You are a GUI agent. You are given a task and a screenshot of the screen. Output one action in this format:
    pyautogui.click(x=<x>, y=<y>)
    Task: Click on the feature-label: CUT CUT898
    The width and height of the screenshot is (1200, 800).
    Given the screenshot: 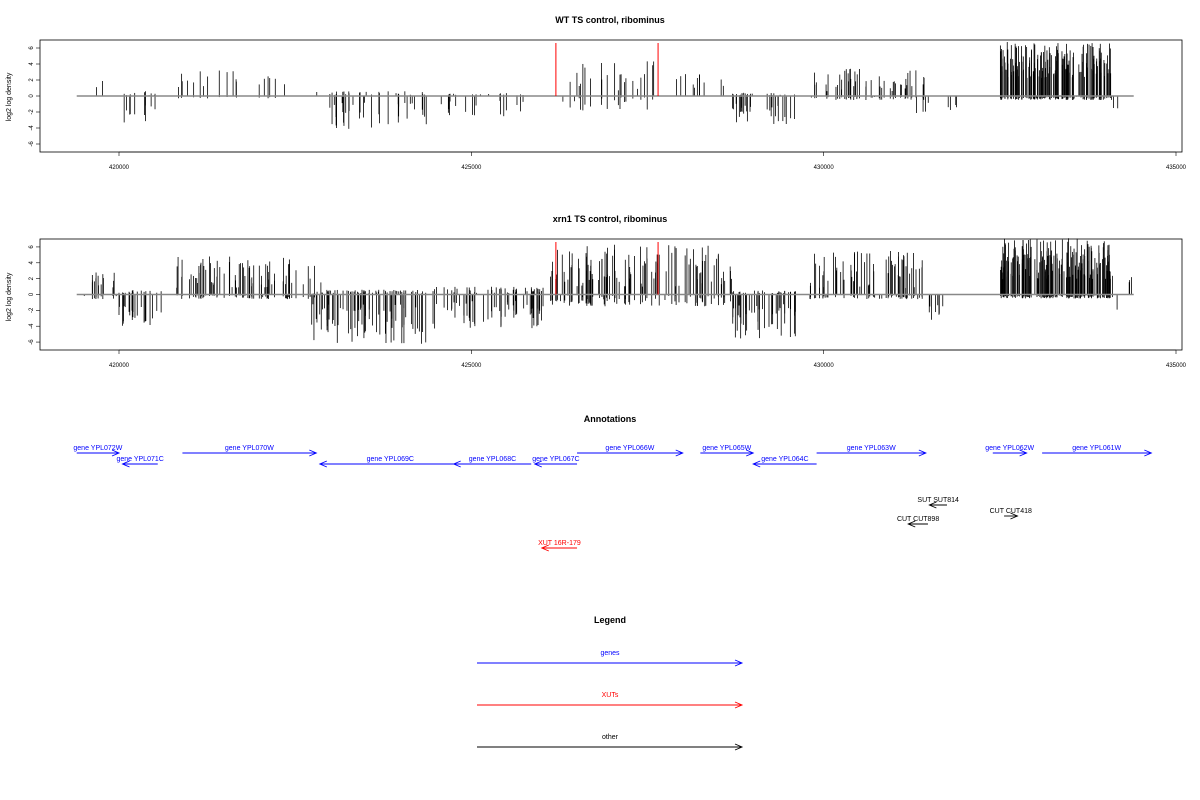 What is the action you would take?
    pyautogui.click(x=918, y=519)
    